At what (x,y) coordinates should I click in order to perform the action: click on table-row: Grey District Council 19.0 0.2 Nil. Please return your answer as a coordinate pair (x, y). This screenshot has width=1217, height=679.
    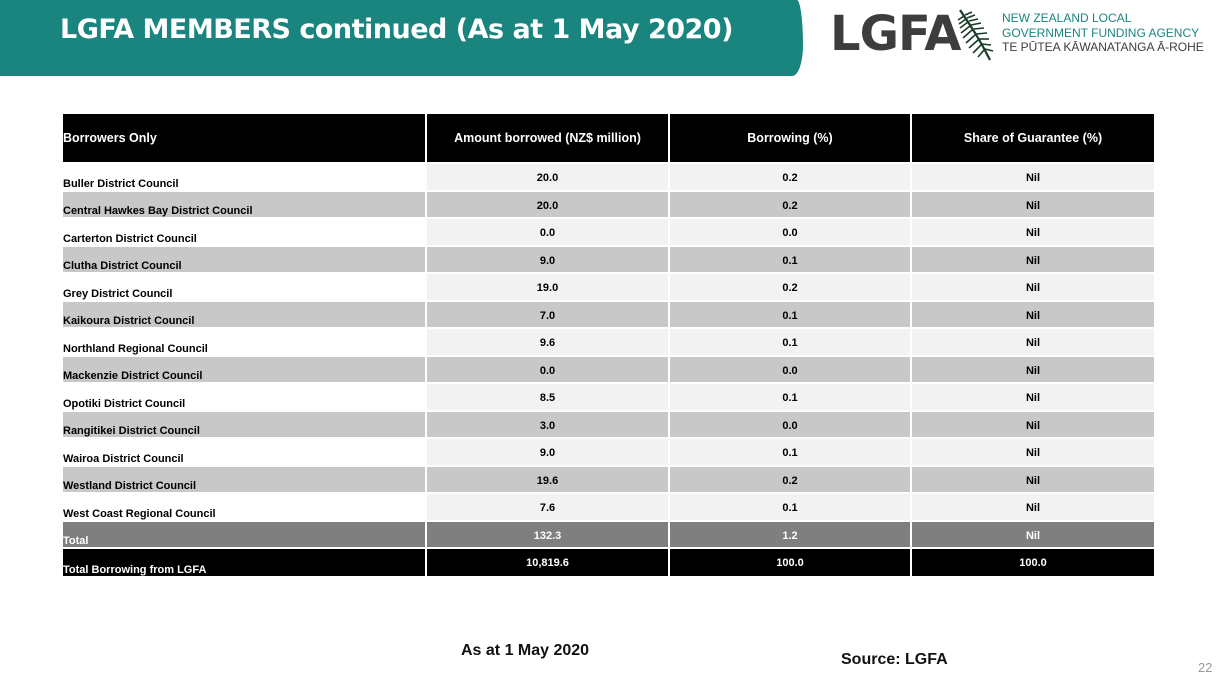
    Looking at the image, I should click on (608, 286).